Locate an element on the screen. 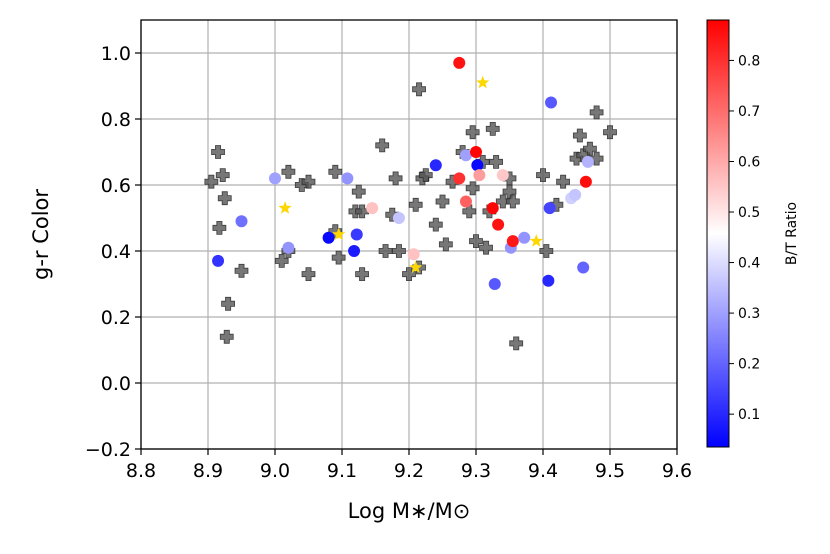 The height and width of the screenshot is (554, 830). x-tick-label: 9.5 is located at coordinates (610, 471).